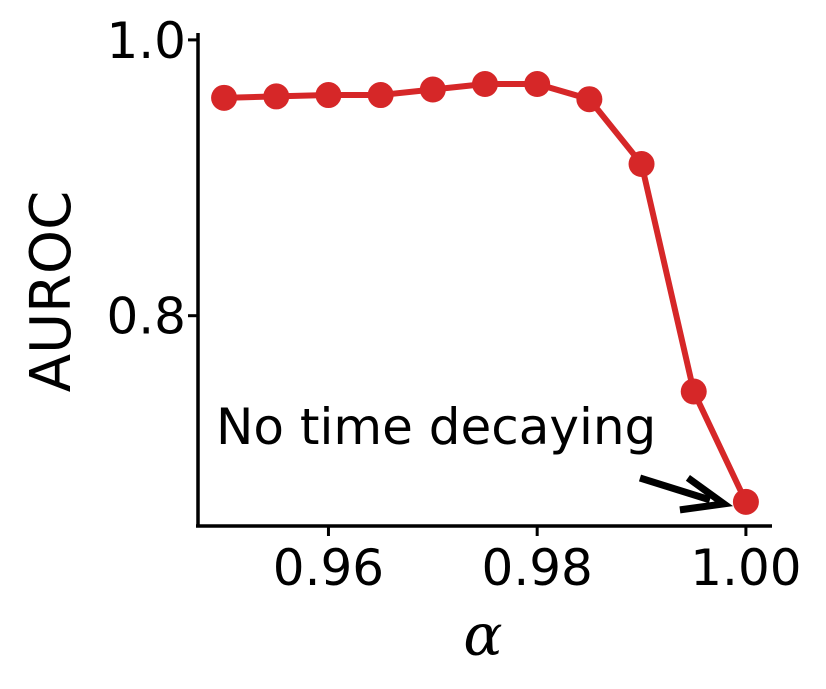 This screenshot has height=689, width=826. I want to click on annotation-layer: No time decaying, so click(475, 456).